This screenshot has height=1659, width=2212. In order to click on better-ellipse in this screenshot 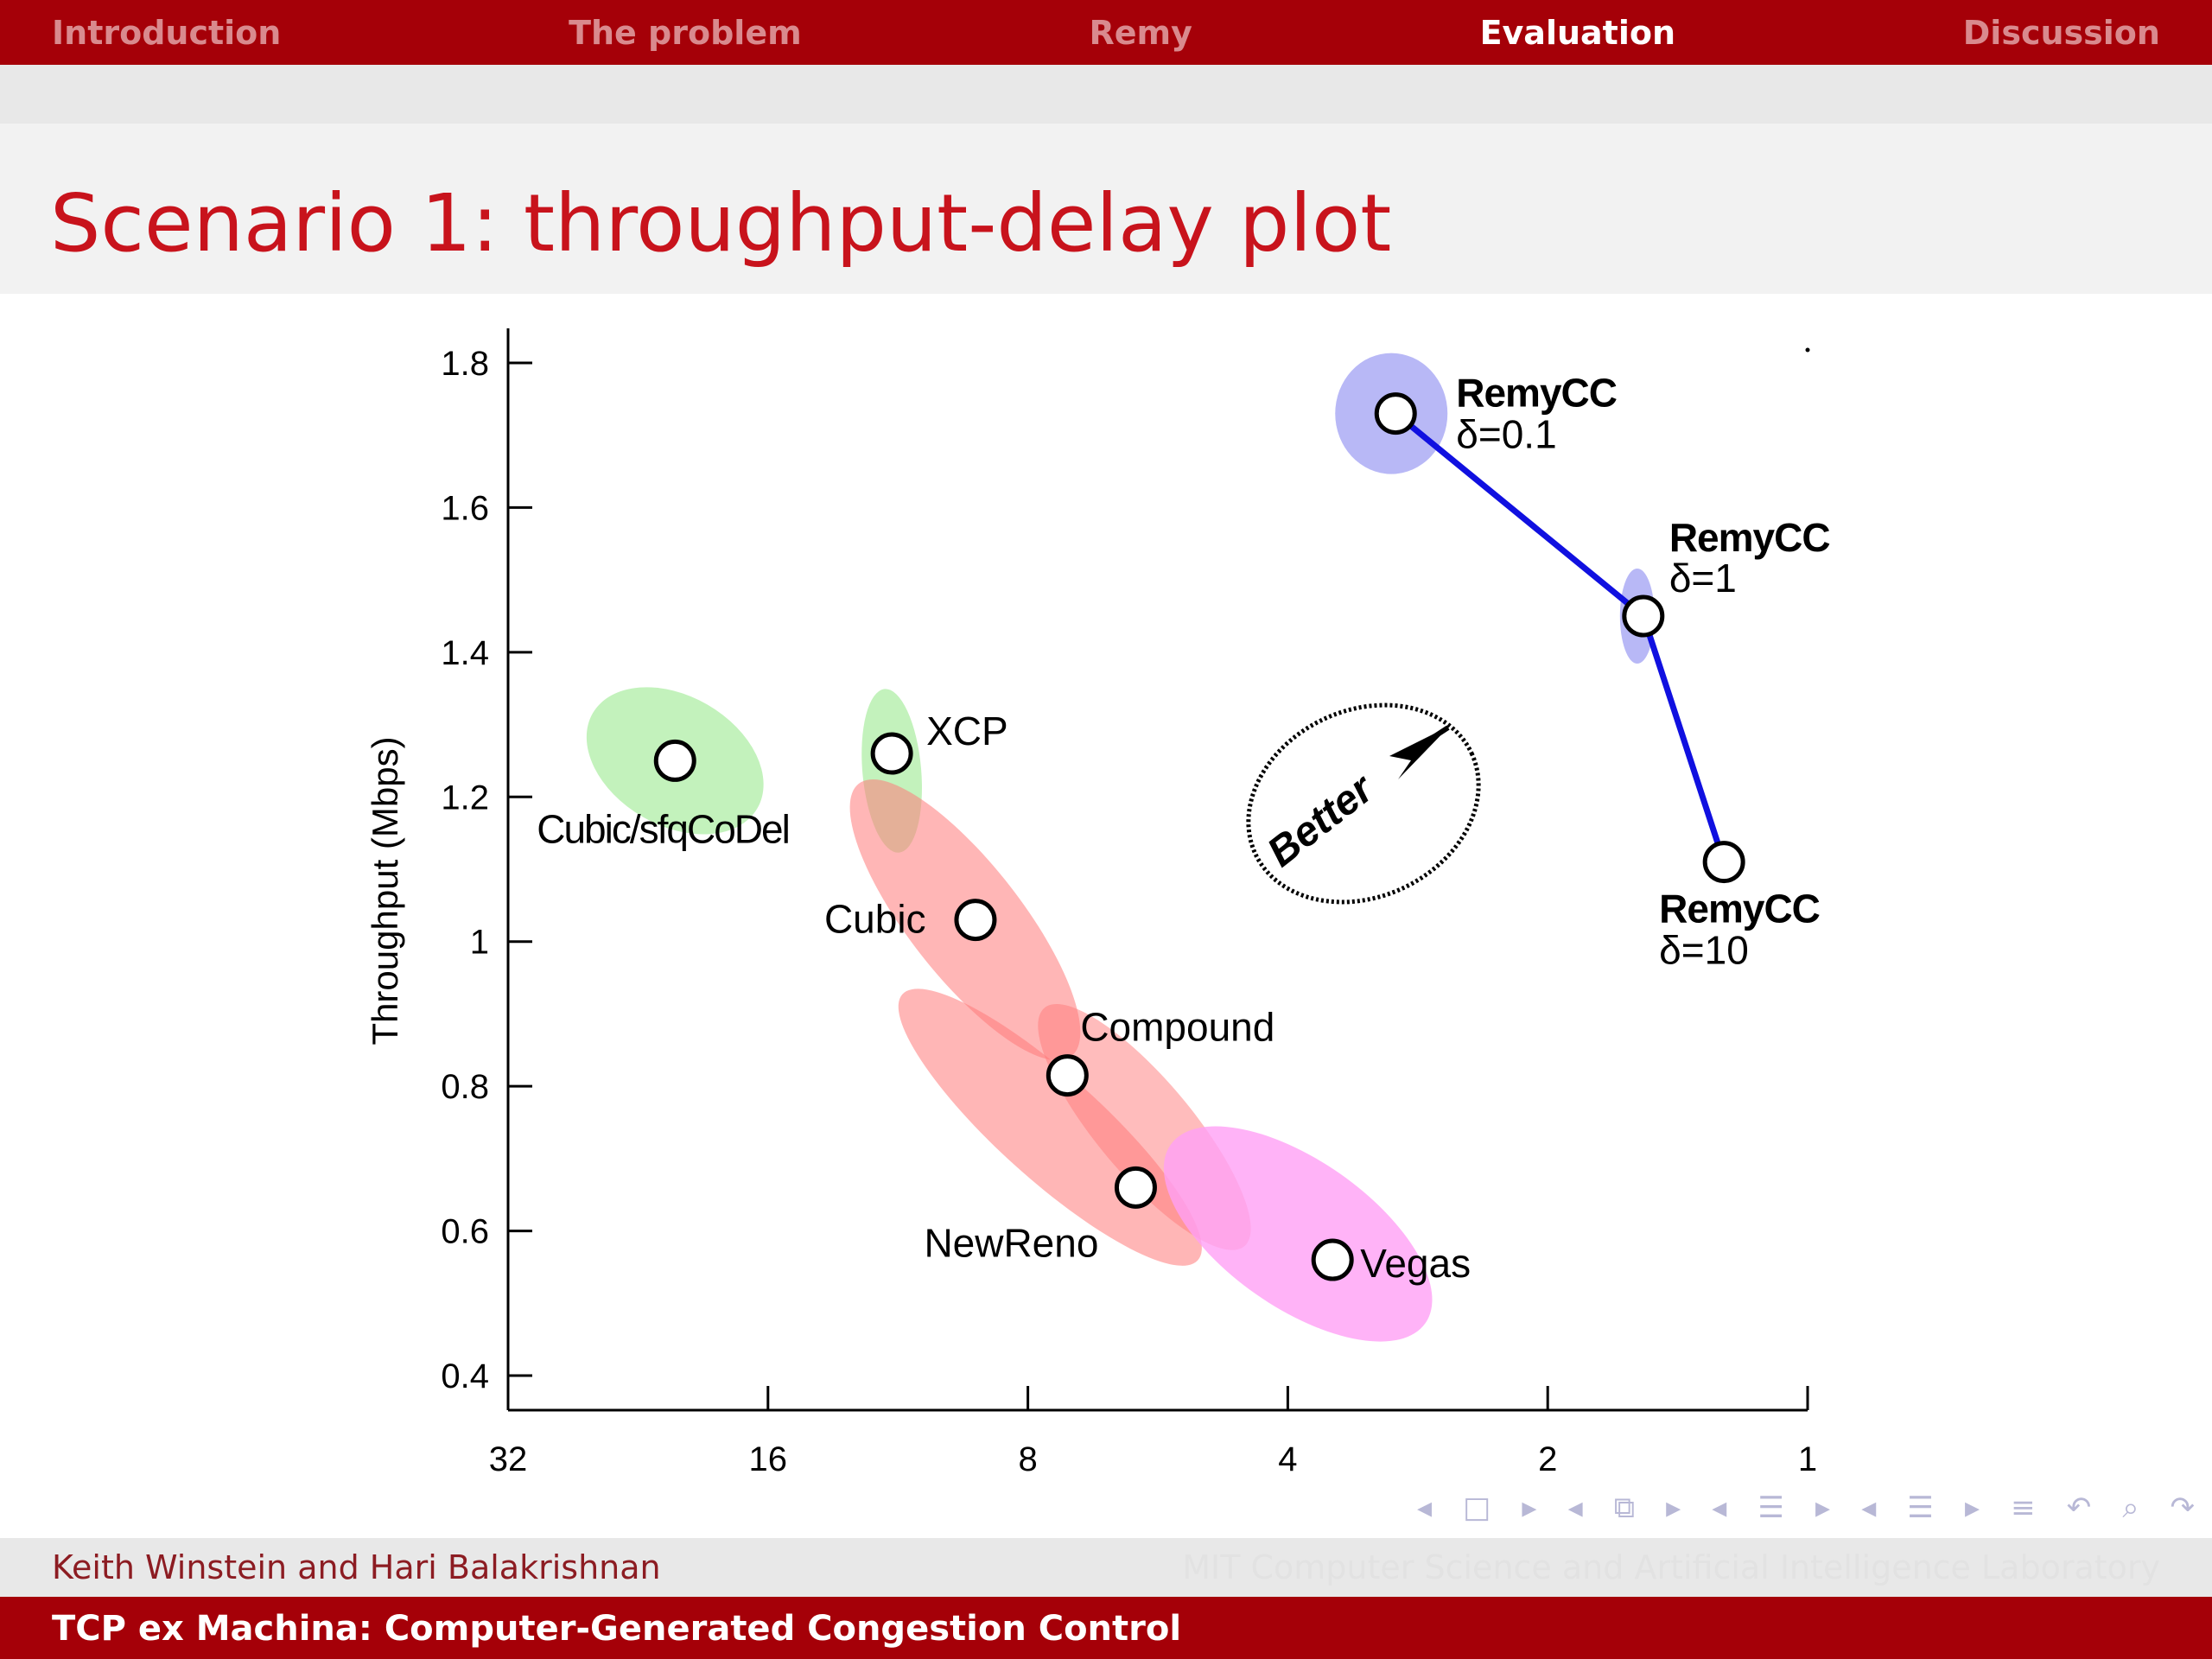, I will do `click(1363, 803)`.